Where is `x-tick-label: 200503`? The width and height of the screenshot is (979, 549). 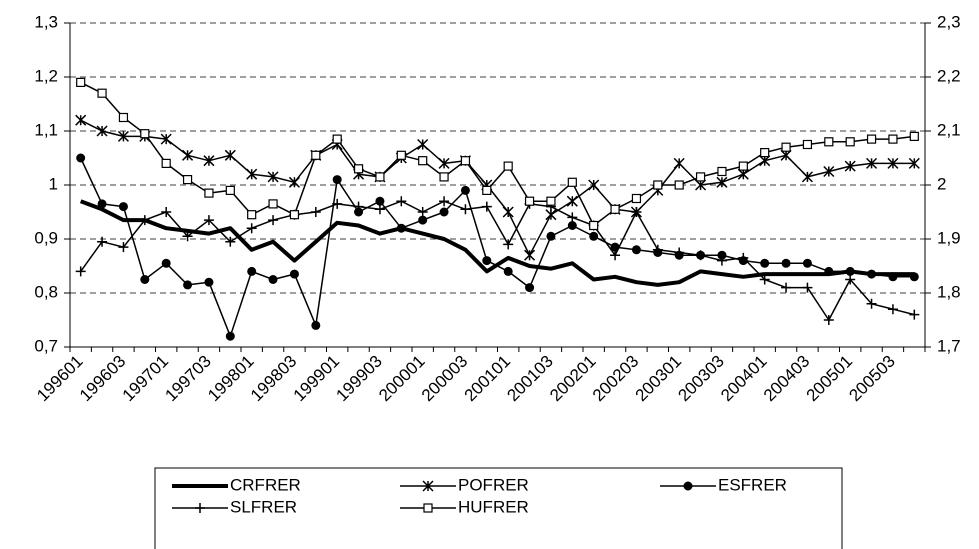
x-tick-label: 200503 is located at coordinates (872, 379).